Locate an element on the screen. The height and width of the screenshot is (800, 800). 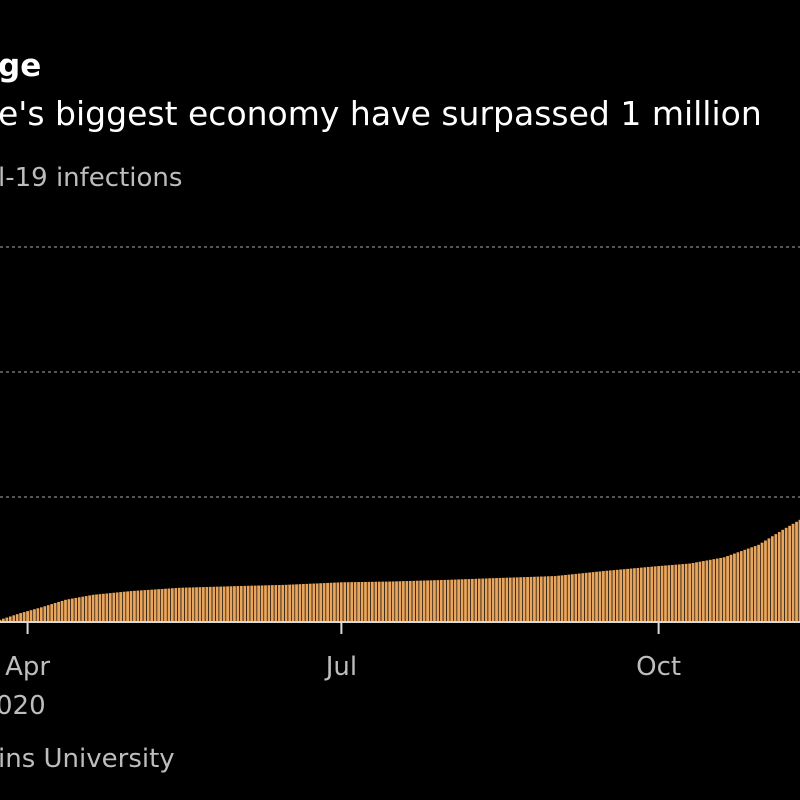
source-note: ins University is located at coordinates (87, 759).